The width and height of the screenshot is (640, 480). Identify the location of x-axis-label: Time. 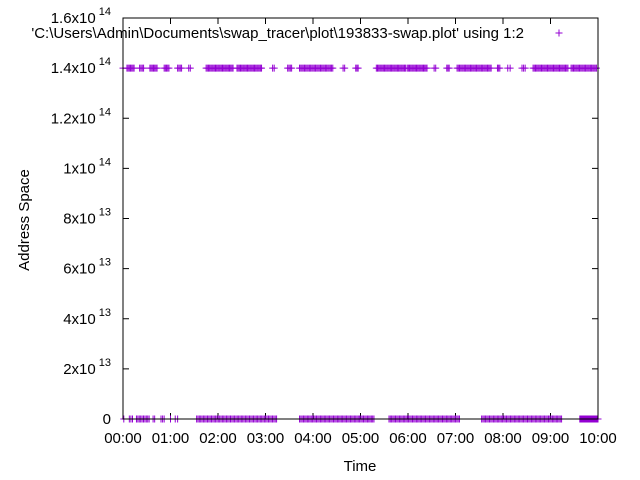
(360, 466).